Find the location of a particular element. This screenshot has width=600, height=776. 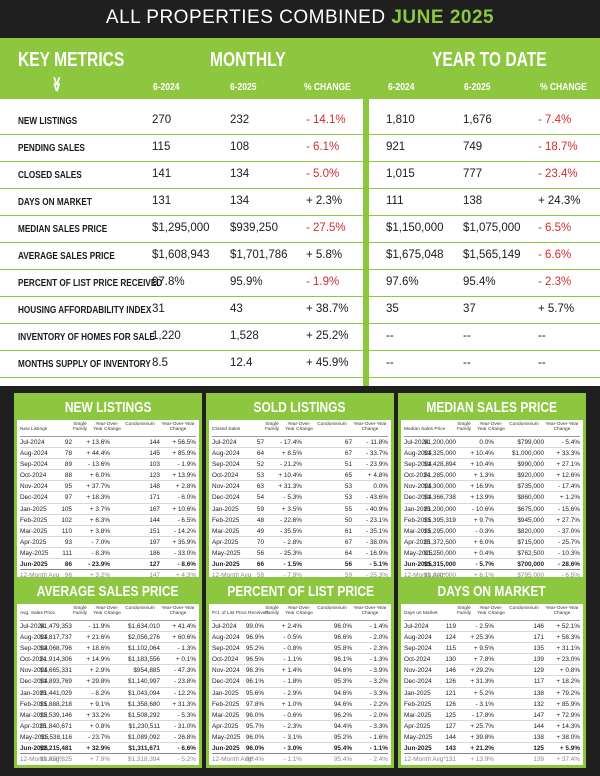

table-cell: + 10.4% is located at coordinates (482, 454).